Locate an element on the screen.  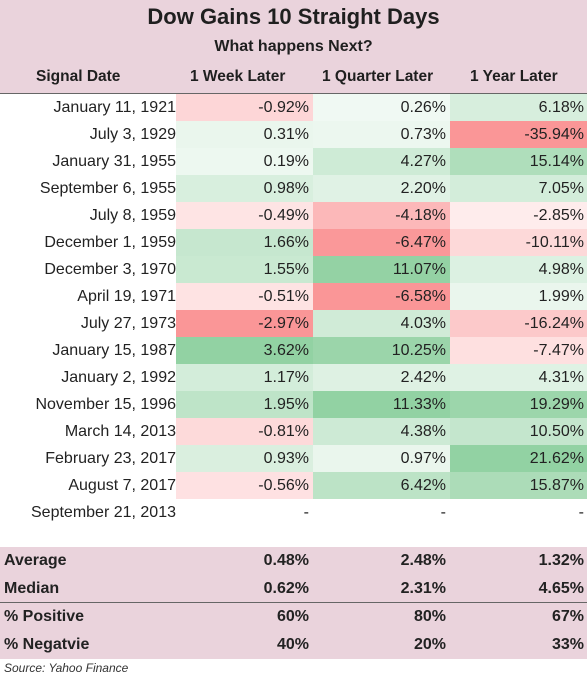
quarter-shade-cell: - is located at coordinates (381, 512).